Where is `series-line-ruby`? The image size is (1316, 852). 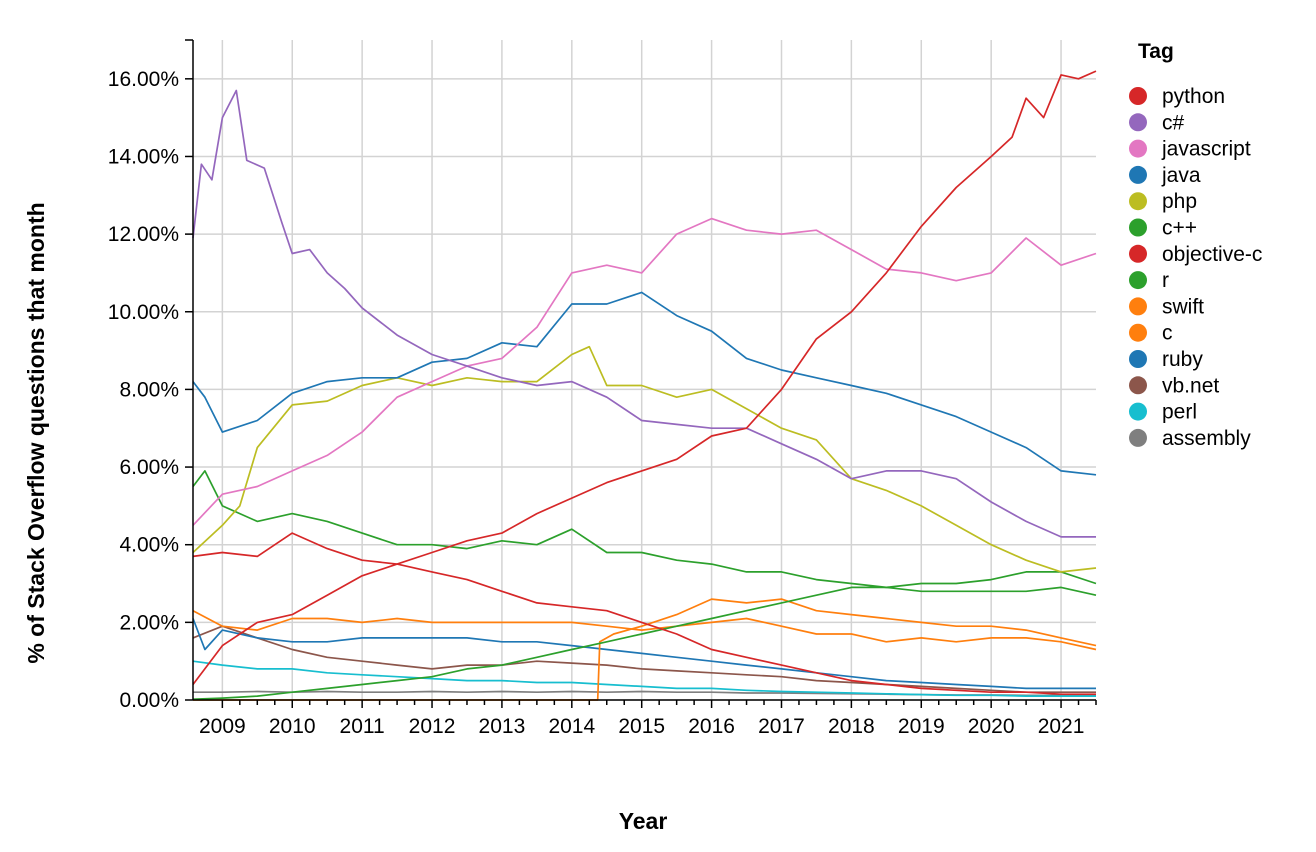 series-line-ruby is located at coordinates (644, 654).